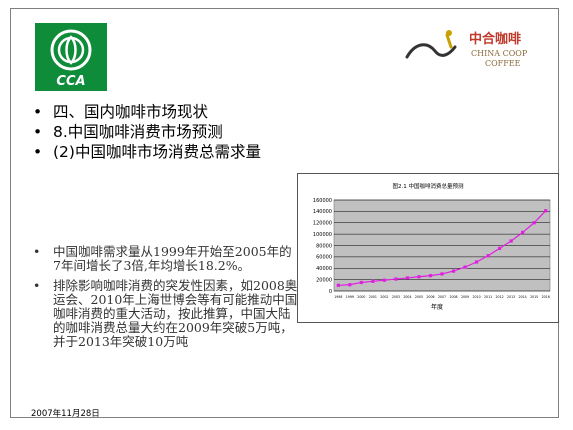  I want to click on x-tick-label: 2012, so click(500, 297).